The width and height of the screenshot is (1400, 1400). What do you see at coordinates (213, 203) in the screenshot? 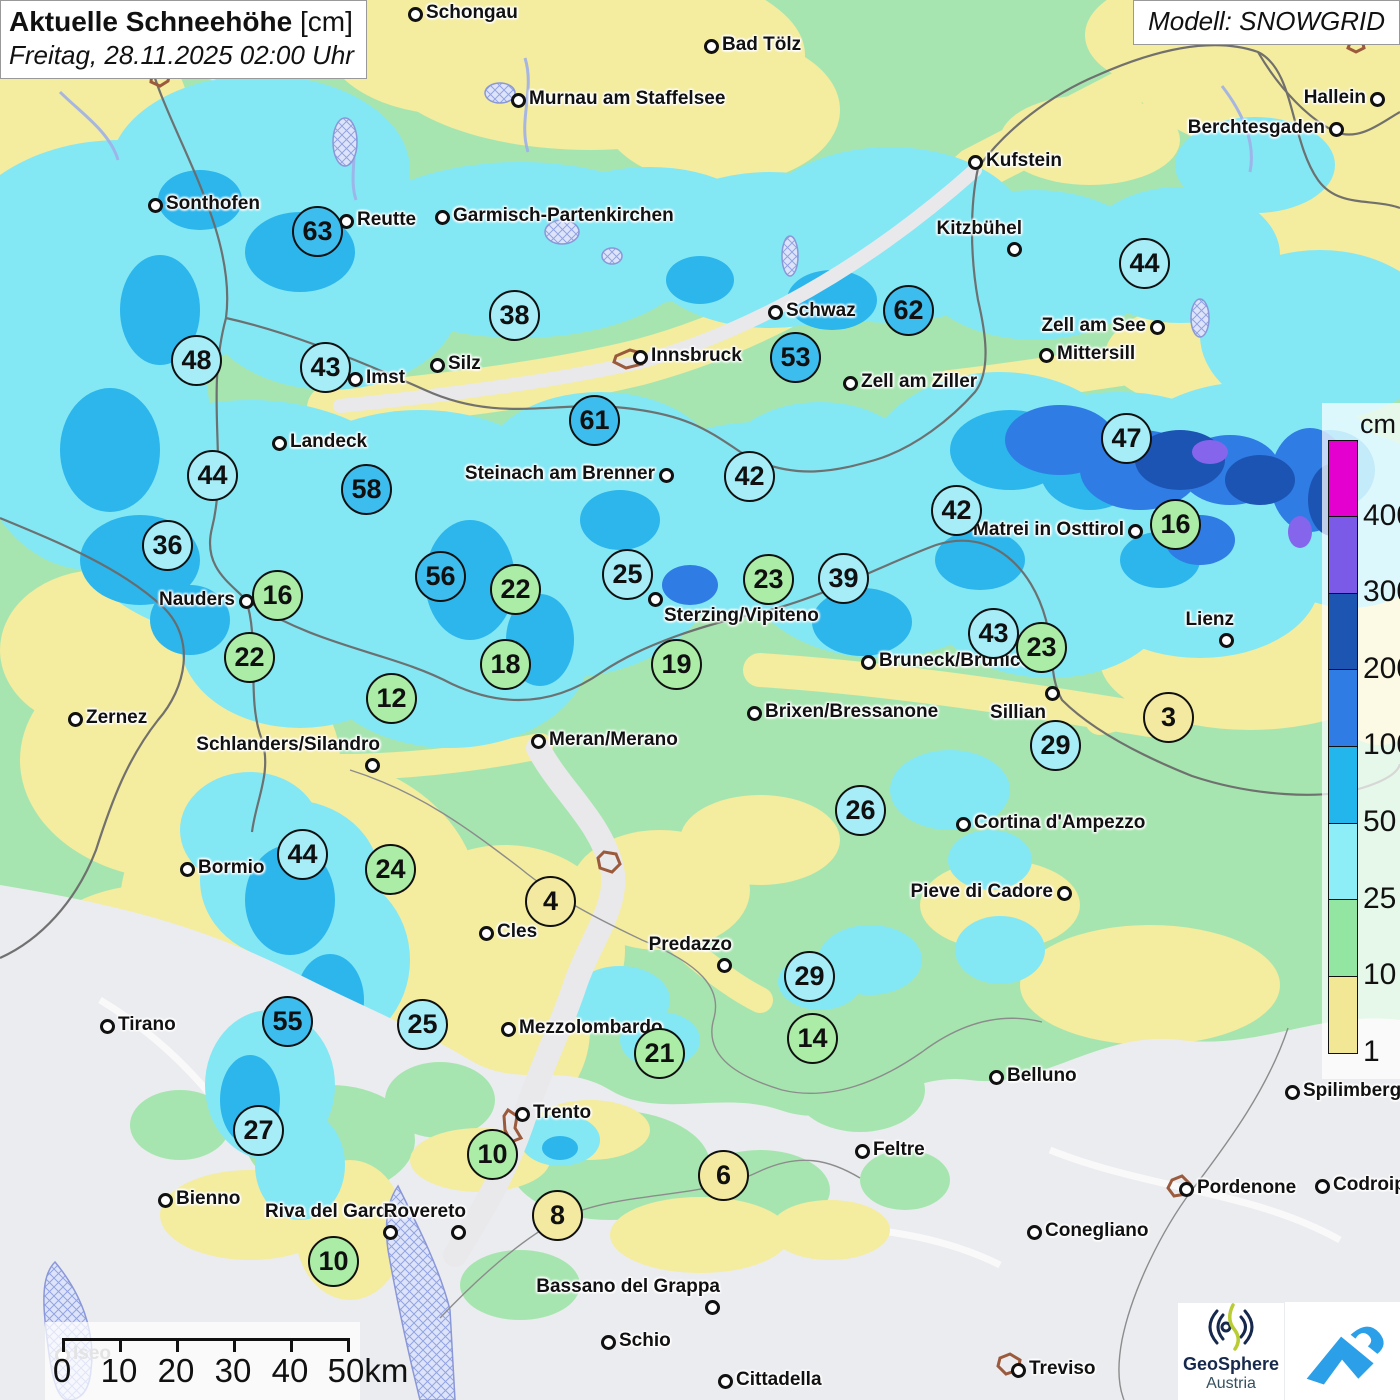
I see `city-label: Sonthofen` at bounding box center [213, 203].